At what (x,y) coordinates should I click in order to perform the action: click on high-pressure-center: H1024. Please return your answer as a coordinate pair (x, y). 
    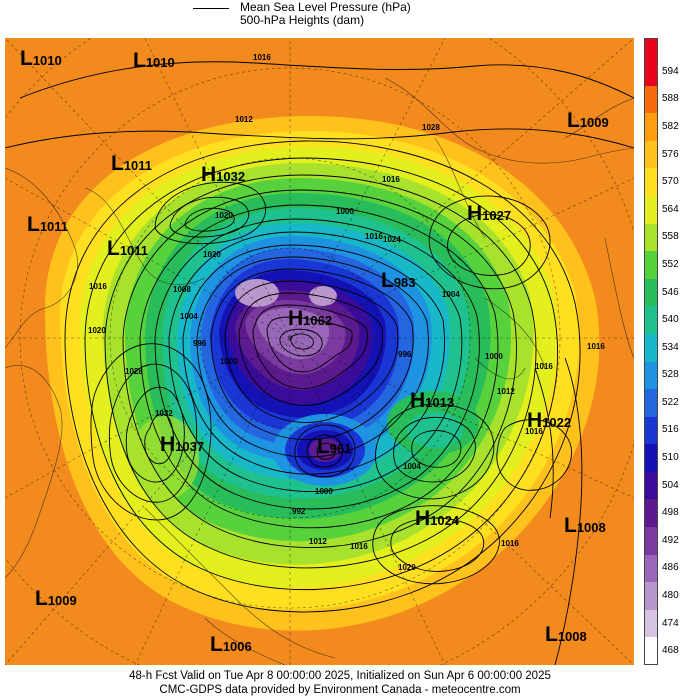
    Looking at the image, I should click on (437, 518).